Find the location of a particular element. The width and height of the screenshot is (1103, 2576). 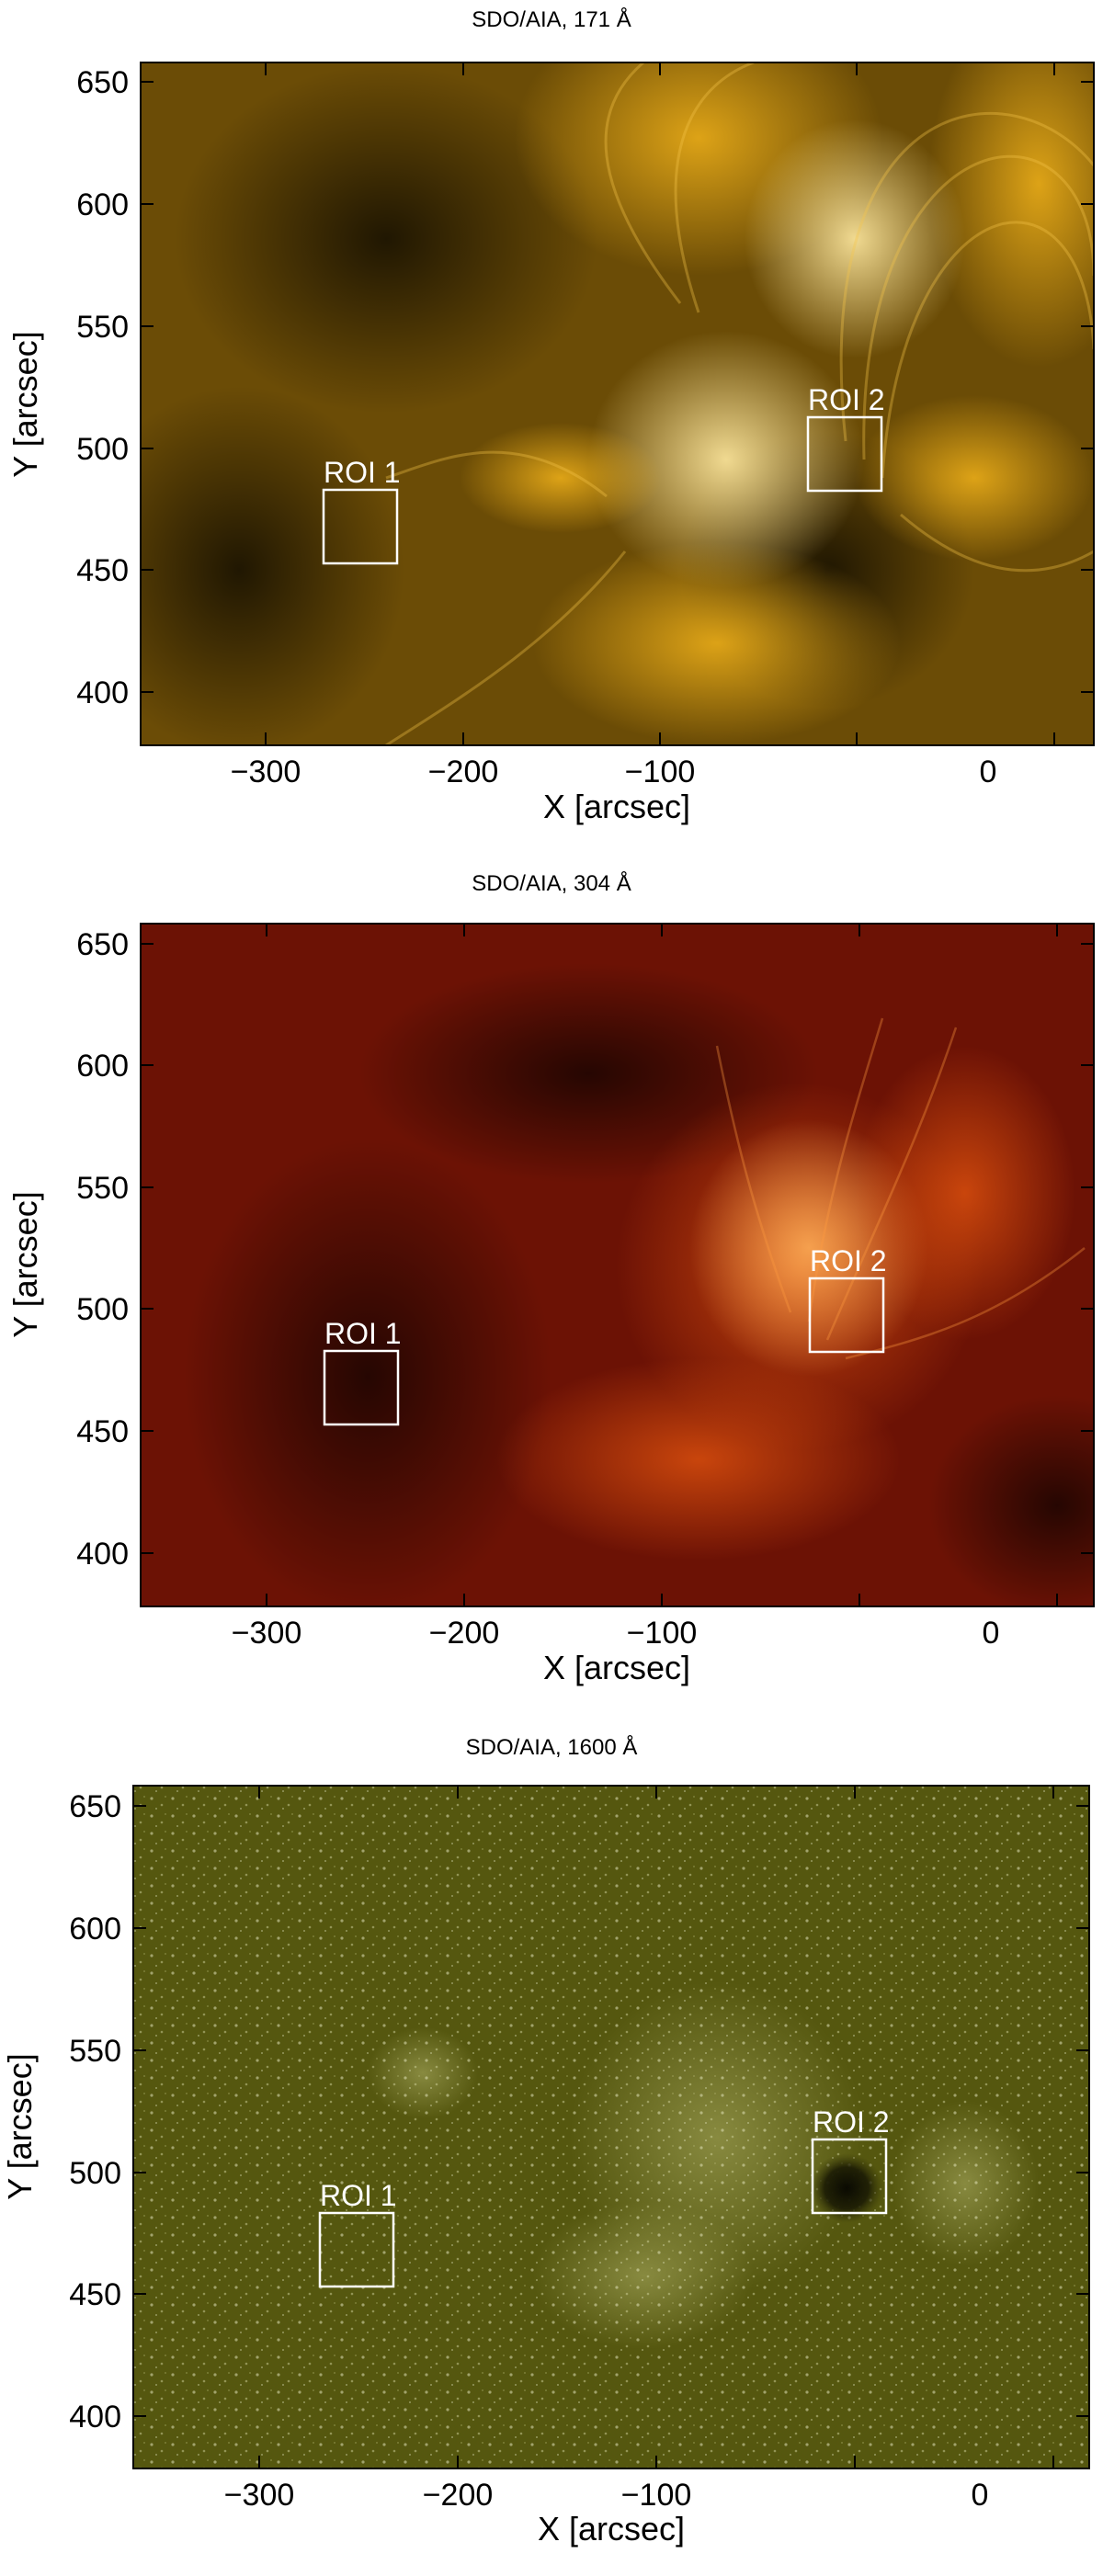

panel-title: SDO/AIA, 304 Å is located at coordinates (551, 883).